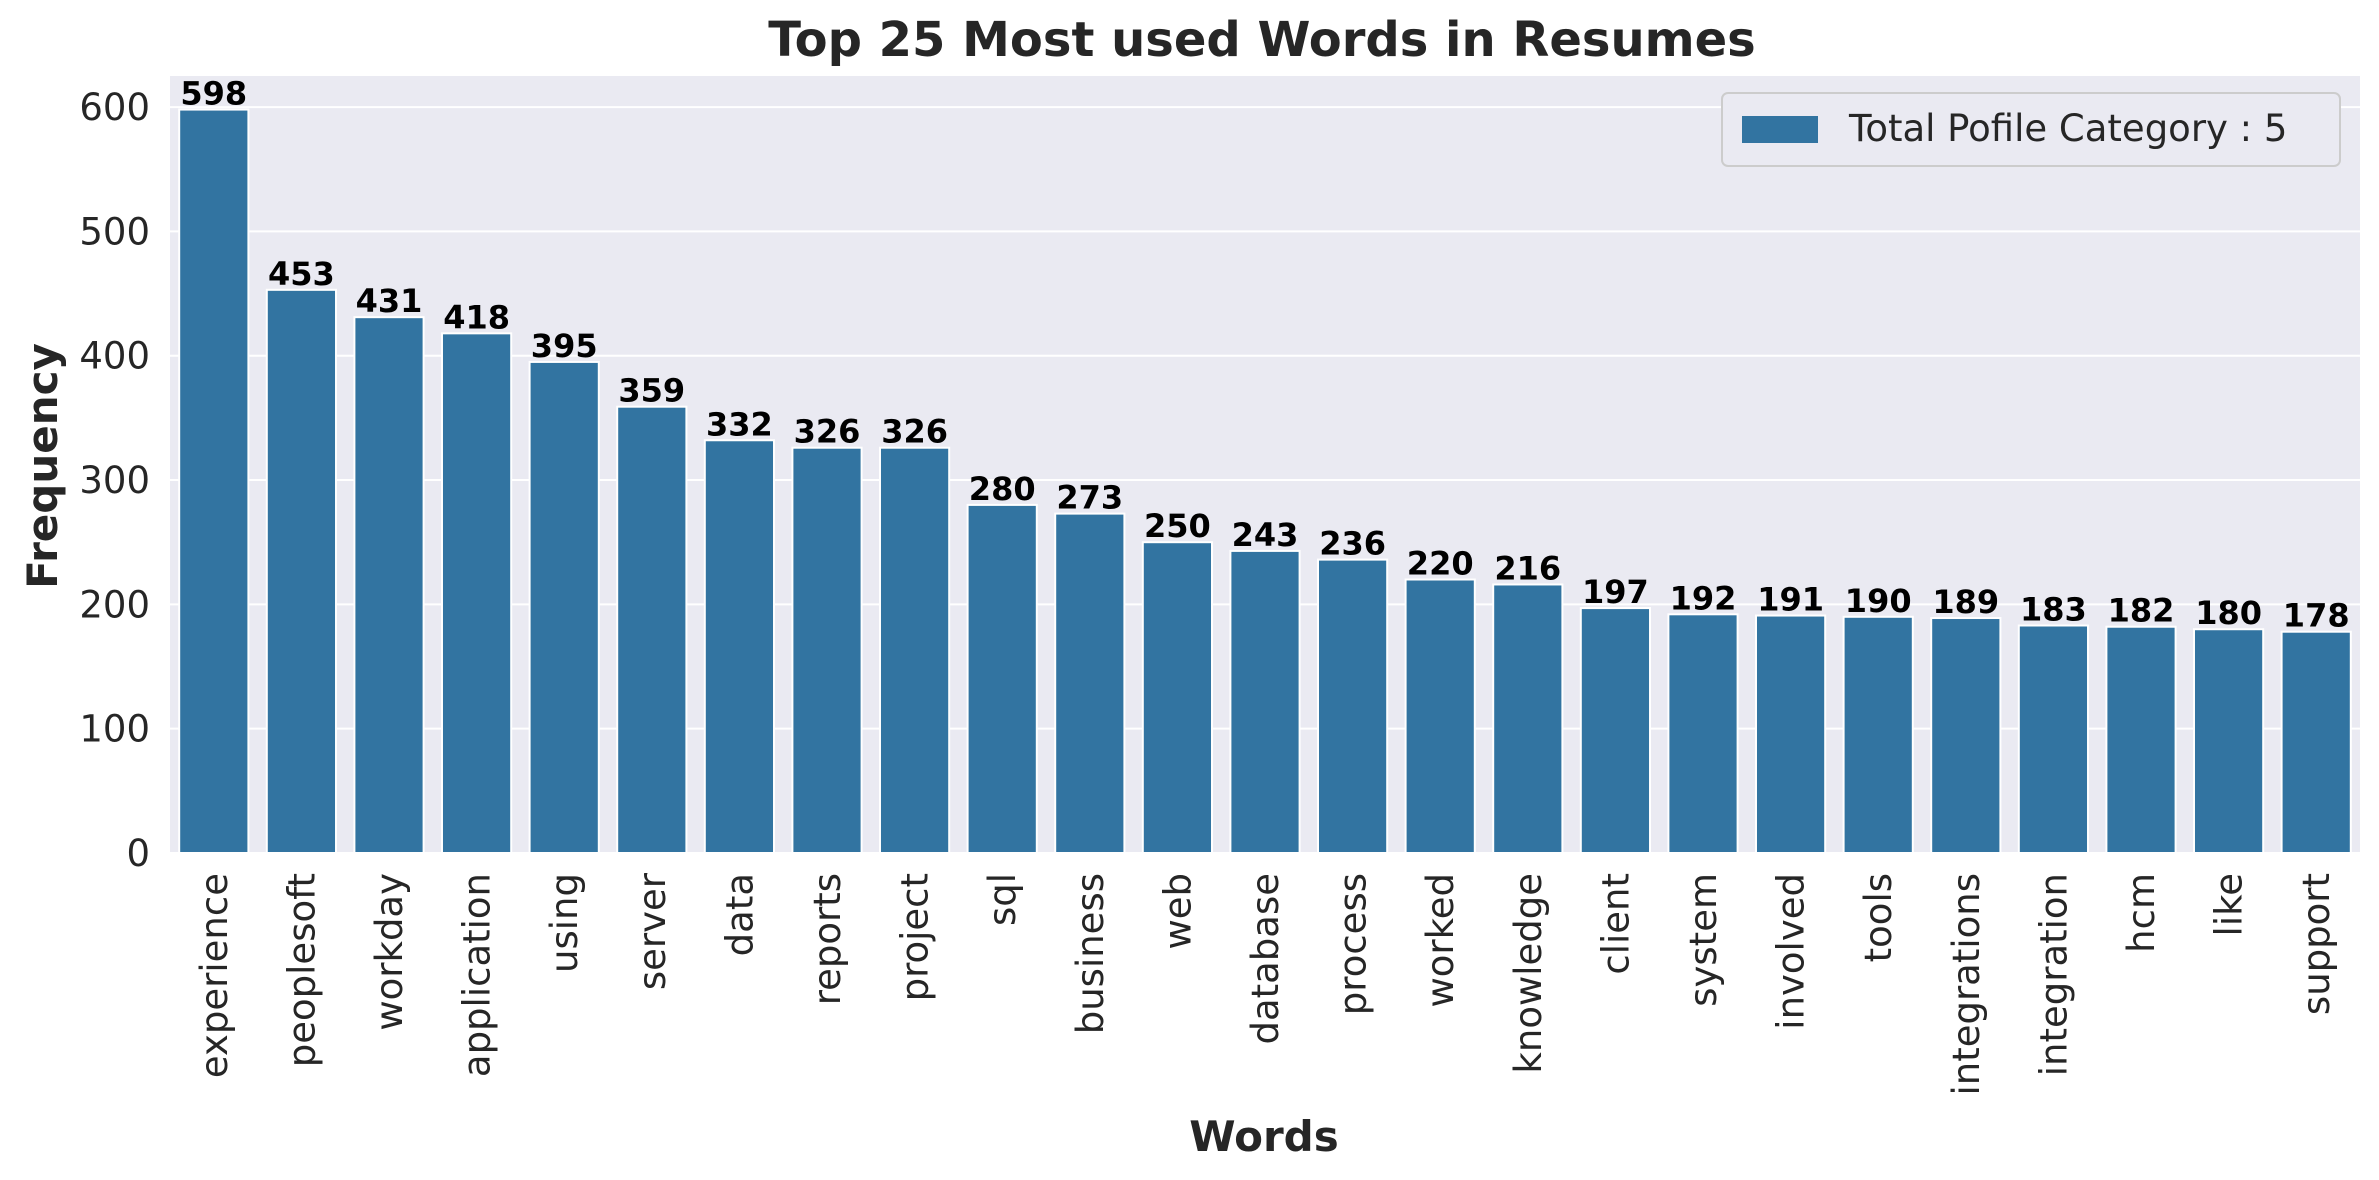 The image size is (2379, 1180). What do you see at coordinates (564, 923) in the screenshot?
I see `x-tick-label-using: using` at bounding box center [564, 923].